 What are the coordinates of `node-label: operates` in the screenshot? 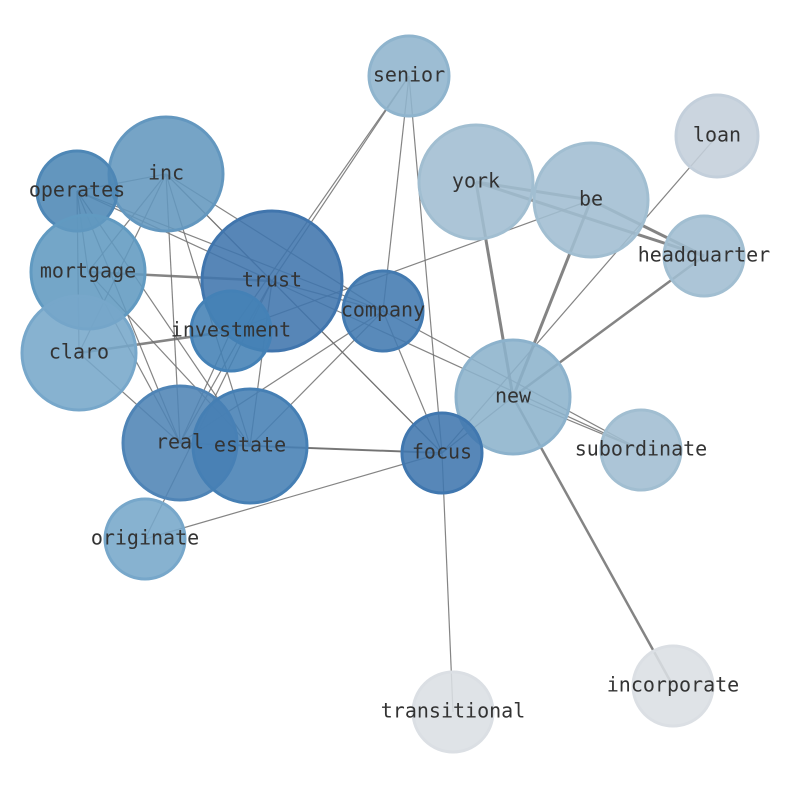 It's located at (77, 190).